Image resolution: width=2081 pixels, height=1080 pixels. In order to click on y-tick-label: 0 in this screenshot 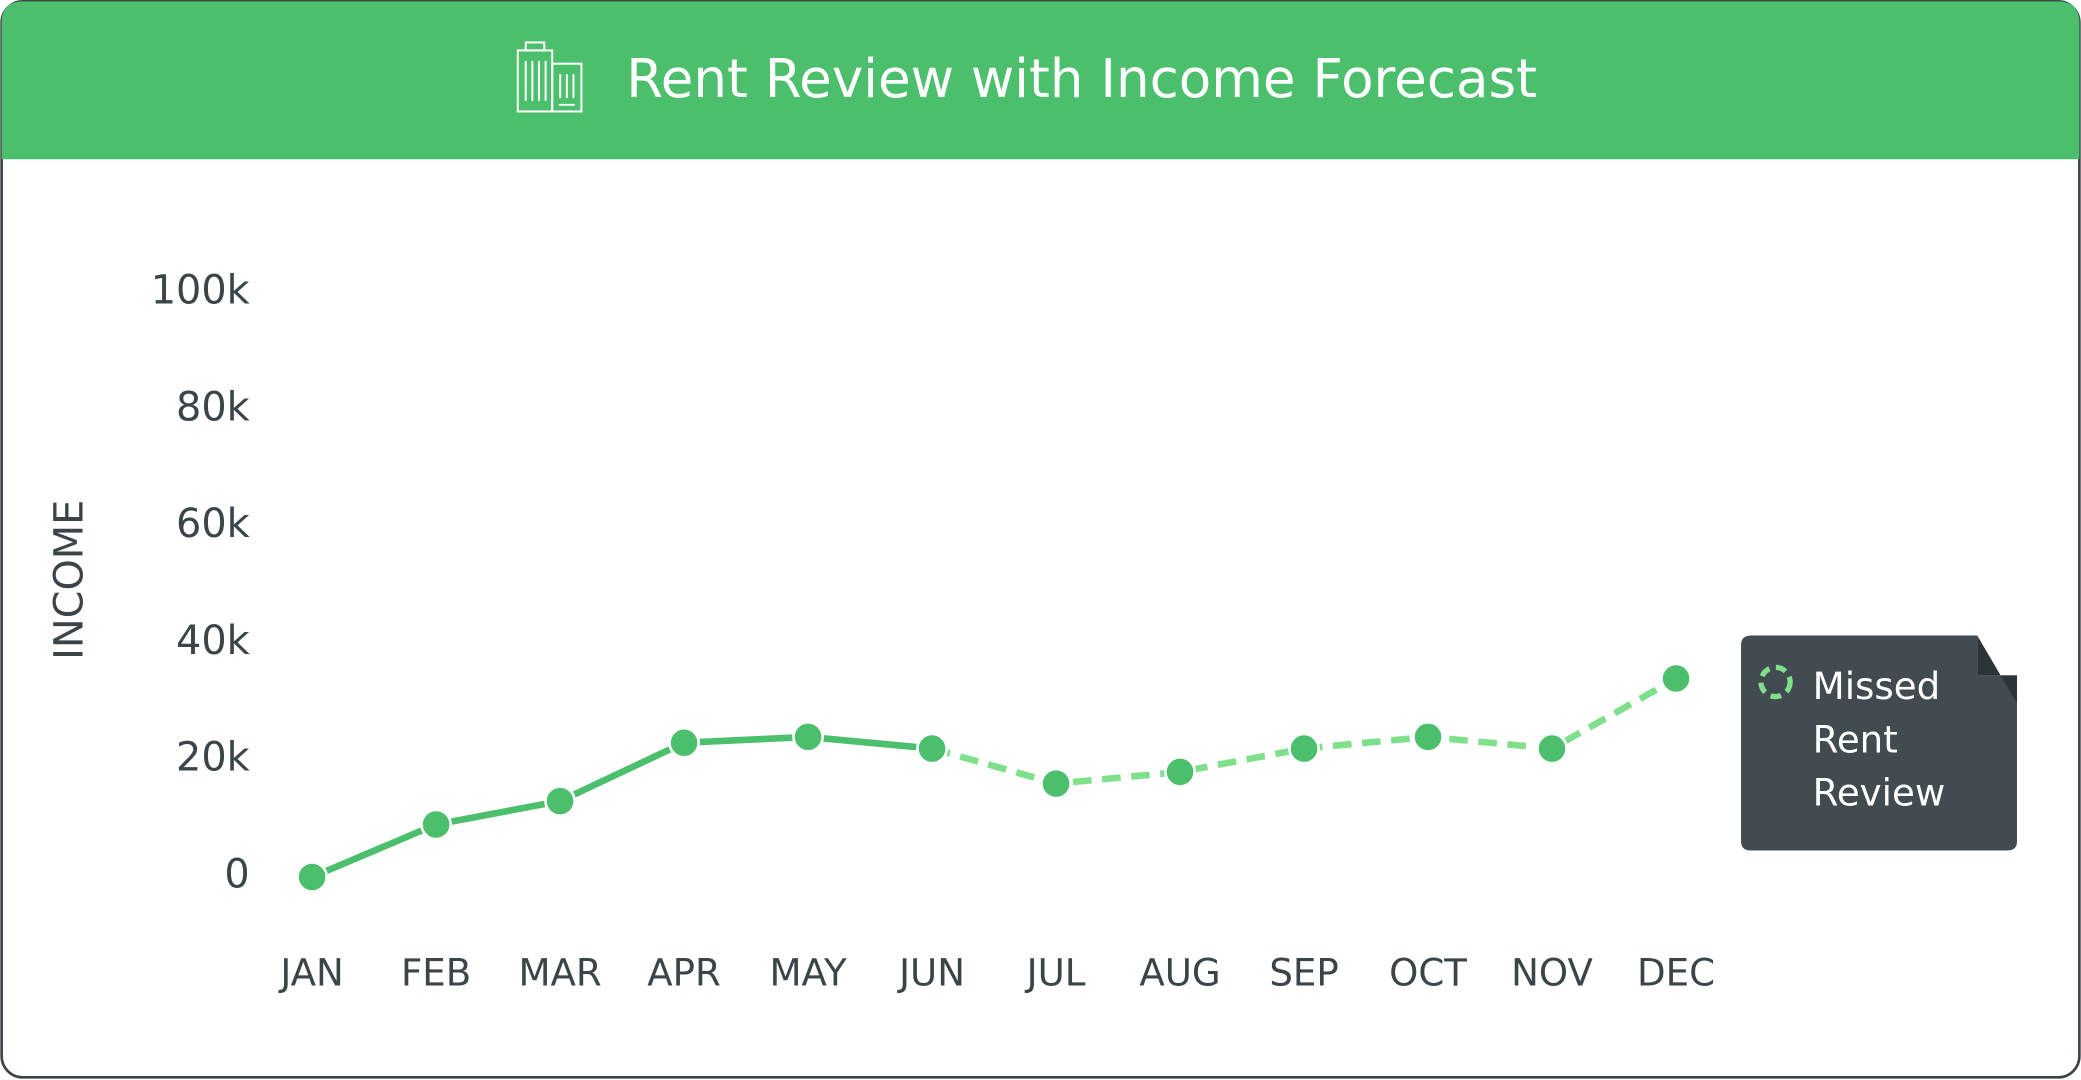, I will do `click(236, 875)`.